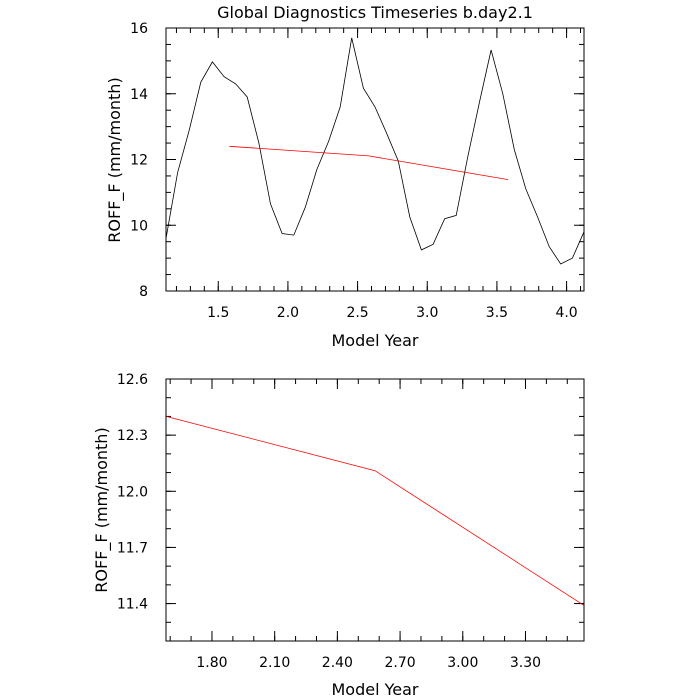 This screenshot has height=700, width=700. What do you see at coordinates (143, 292) in the screenshot?
I see `y-tick-label: 8` at bounding box center [143, 292].